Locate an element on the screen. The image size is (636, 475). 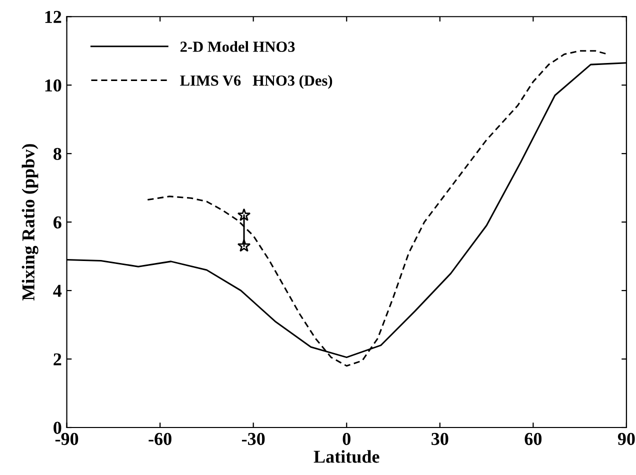
x-axis-title: Latitude is located at coordinates (347, 456).